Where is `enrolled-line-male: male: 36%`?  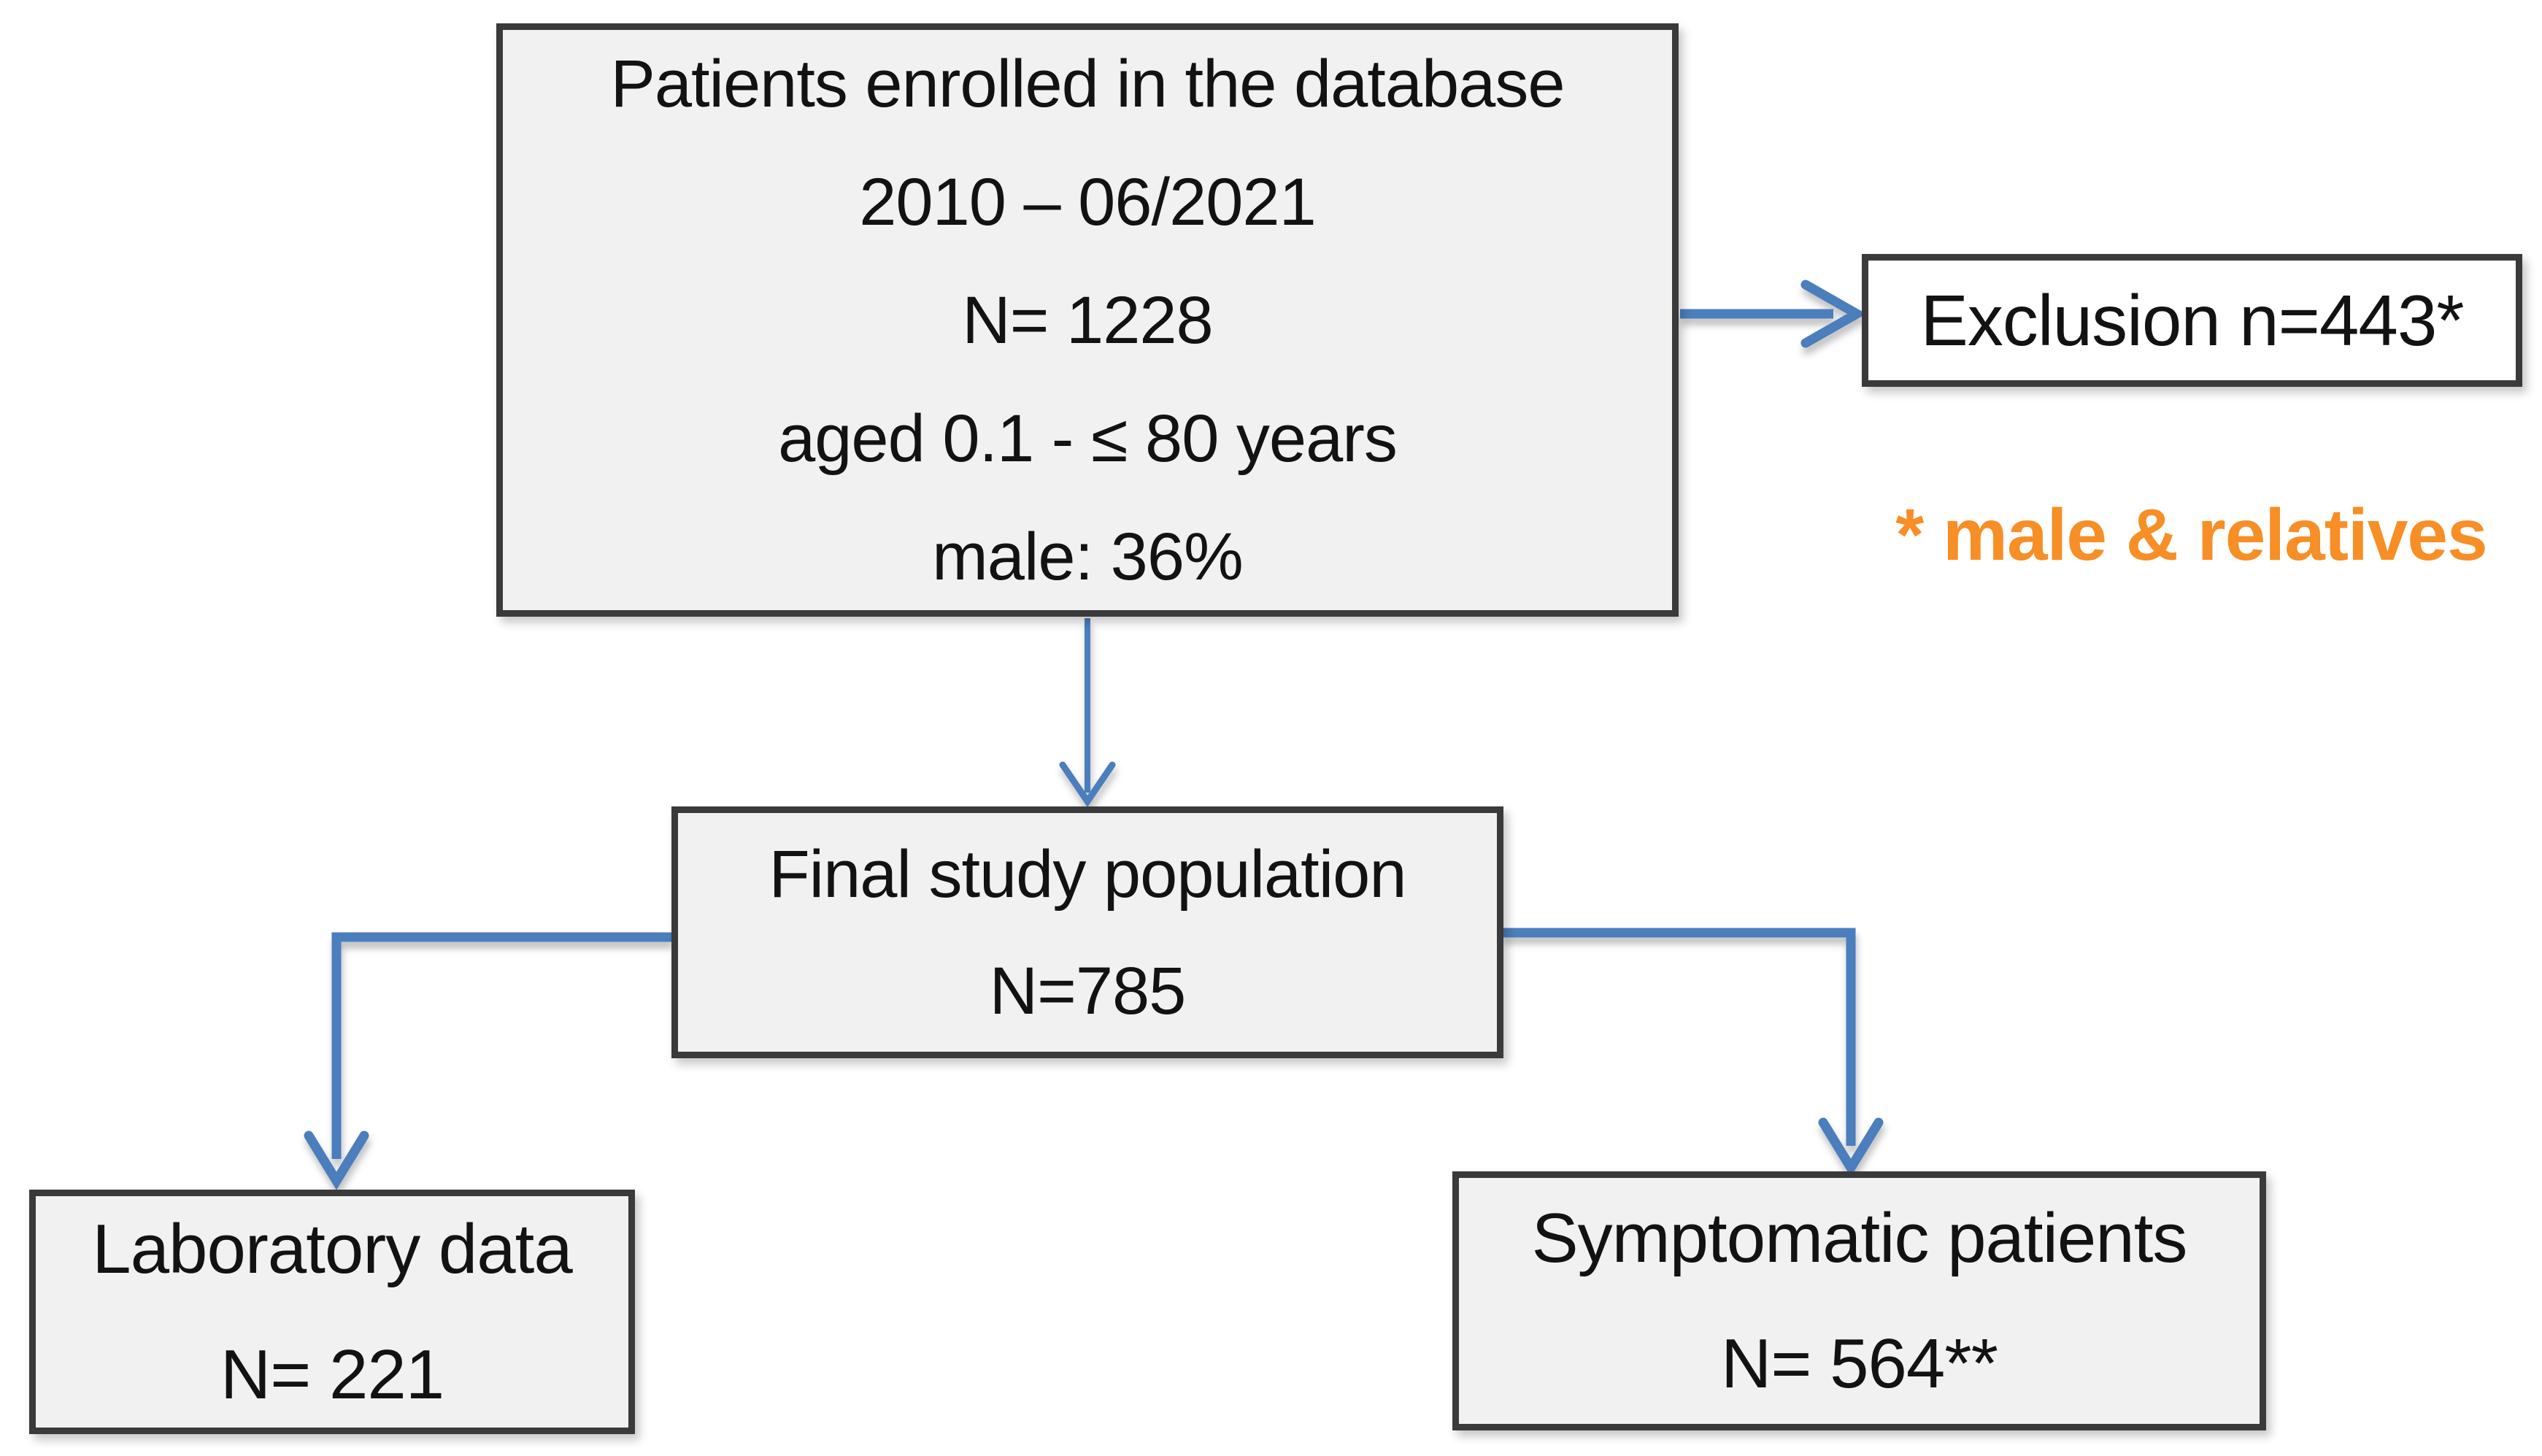
enrolled-line-male: male: 36% is located at coordinates (1088, 557).